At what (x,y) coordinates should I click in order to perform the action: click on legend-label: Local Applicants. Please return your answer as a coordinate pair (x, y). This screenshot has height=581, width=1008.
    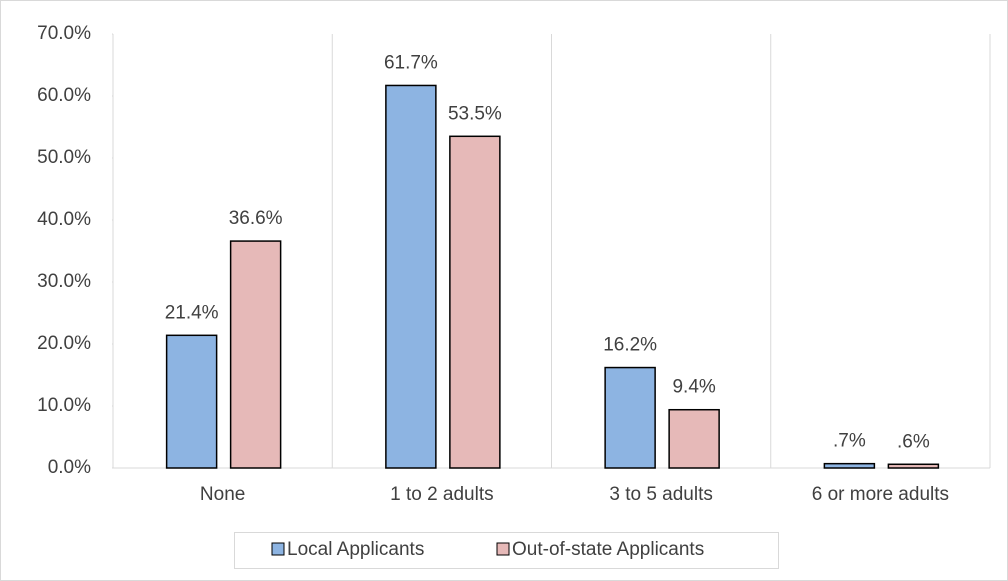
    Looking at the image, I should click on (355, 549).